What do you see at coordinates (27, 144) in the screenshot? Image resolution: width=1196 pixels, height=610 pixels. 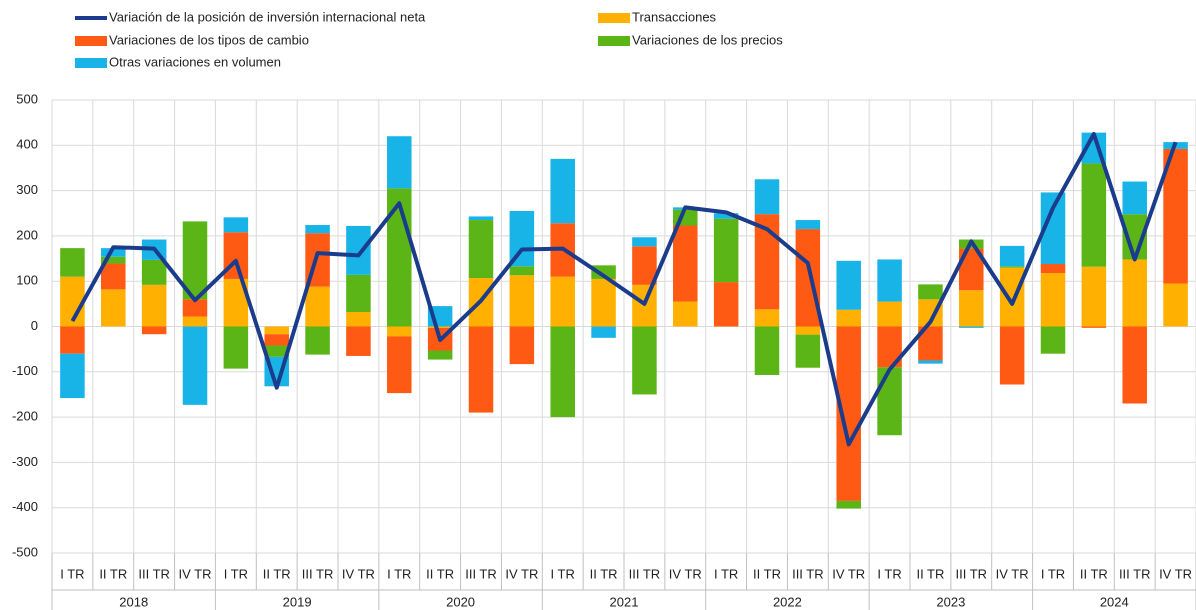 I see `y-tick-label: 400` at bounding box center [27, 144].